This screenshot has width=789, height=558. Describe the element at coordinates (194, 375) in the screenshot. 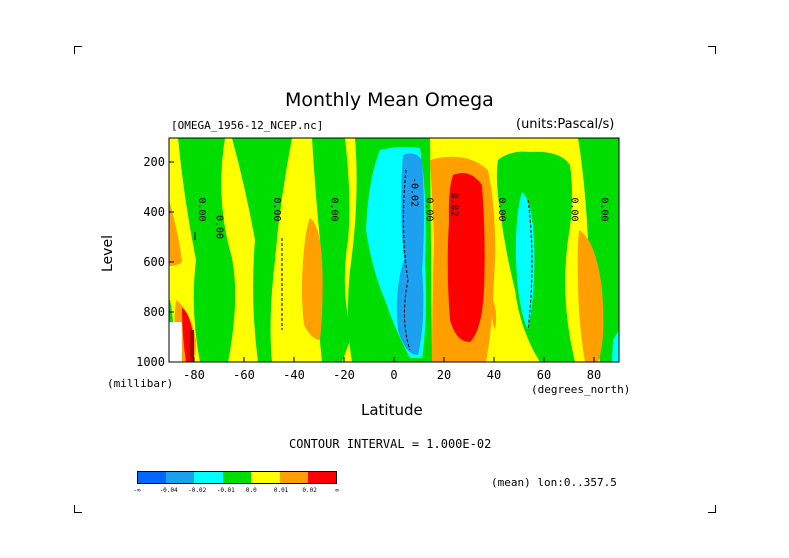

I see `x-tick-label: -80` at that location.